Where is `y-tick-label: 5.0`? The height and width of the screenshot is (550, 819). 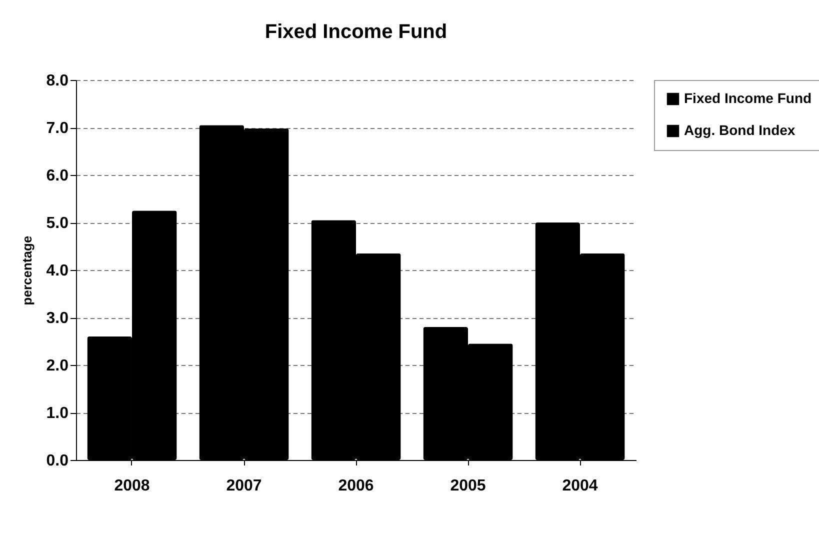
y-tick-label: 5.0 is located at coordinates (57, 223).